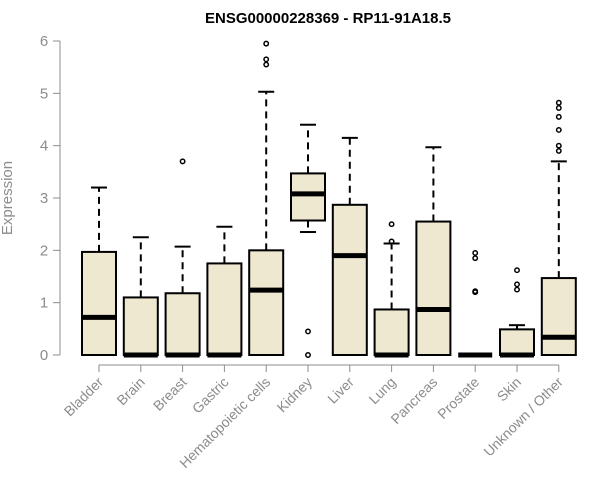  I want to click on y-tick-label: 3, so click(44, 198).